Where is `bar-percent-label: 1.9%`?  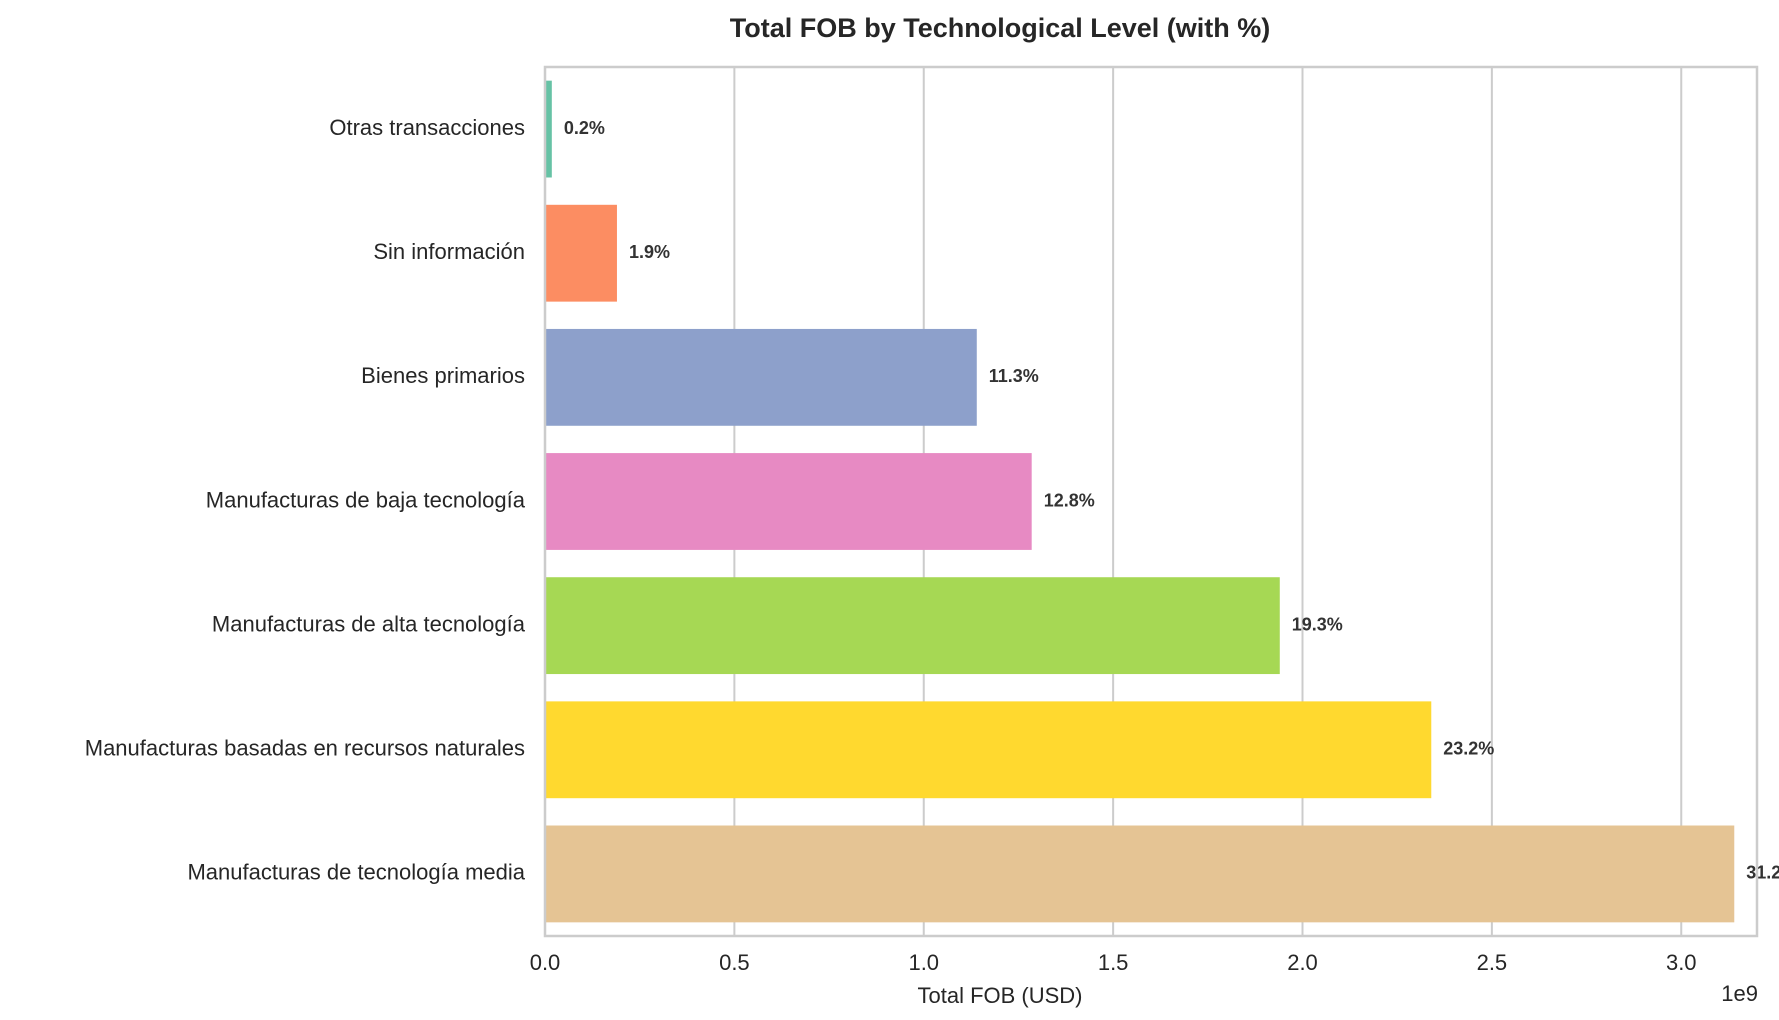
bar-percent-label: 1.9% is located at coordinates (649, 252).